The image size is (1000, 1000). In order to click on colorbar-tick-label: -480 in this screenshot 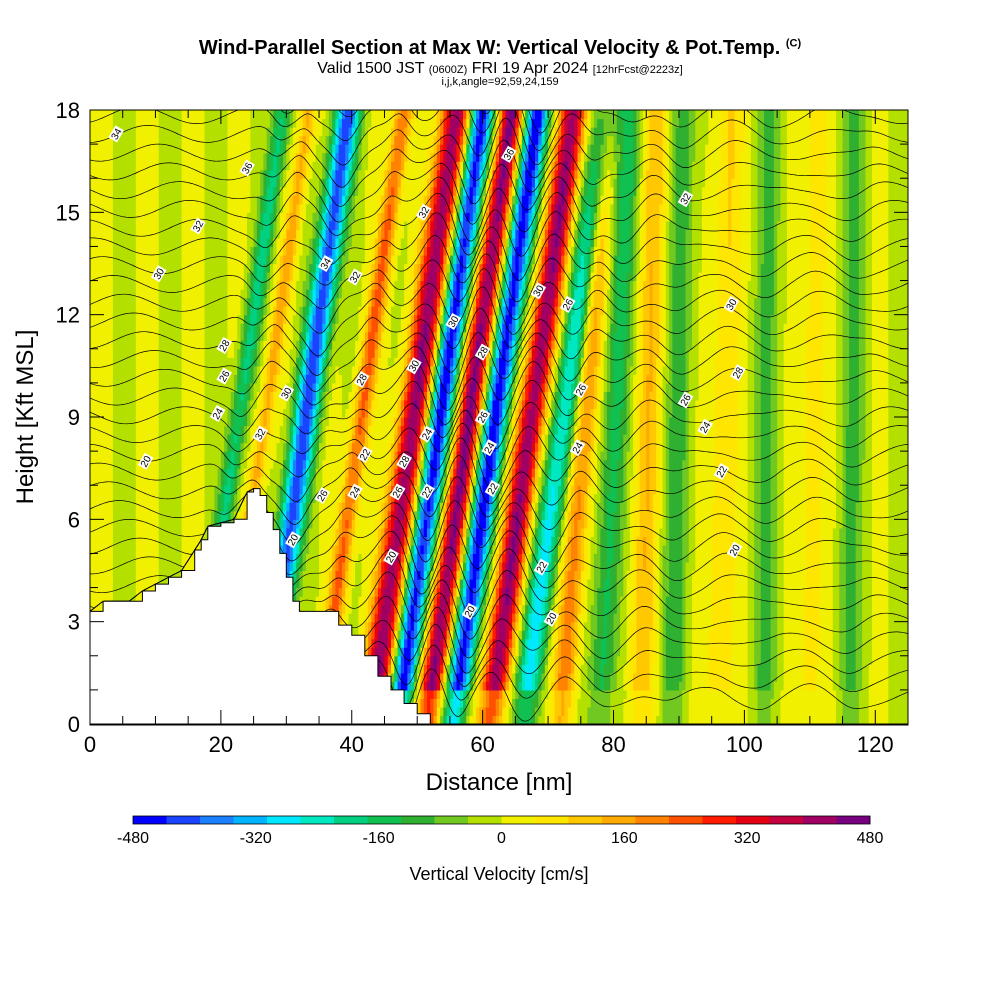, I will do `click(133, 838)`.